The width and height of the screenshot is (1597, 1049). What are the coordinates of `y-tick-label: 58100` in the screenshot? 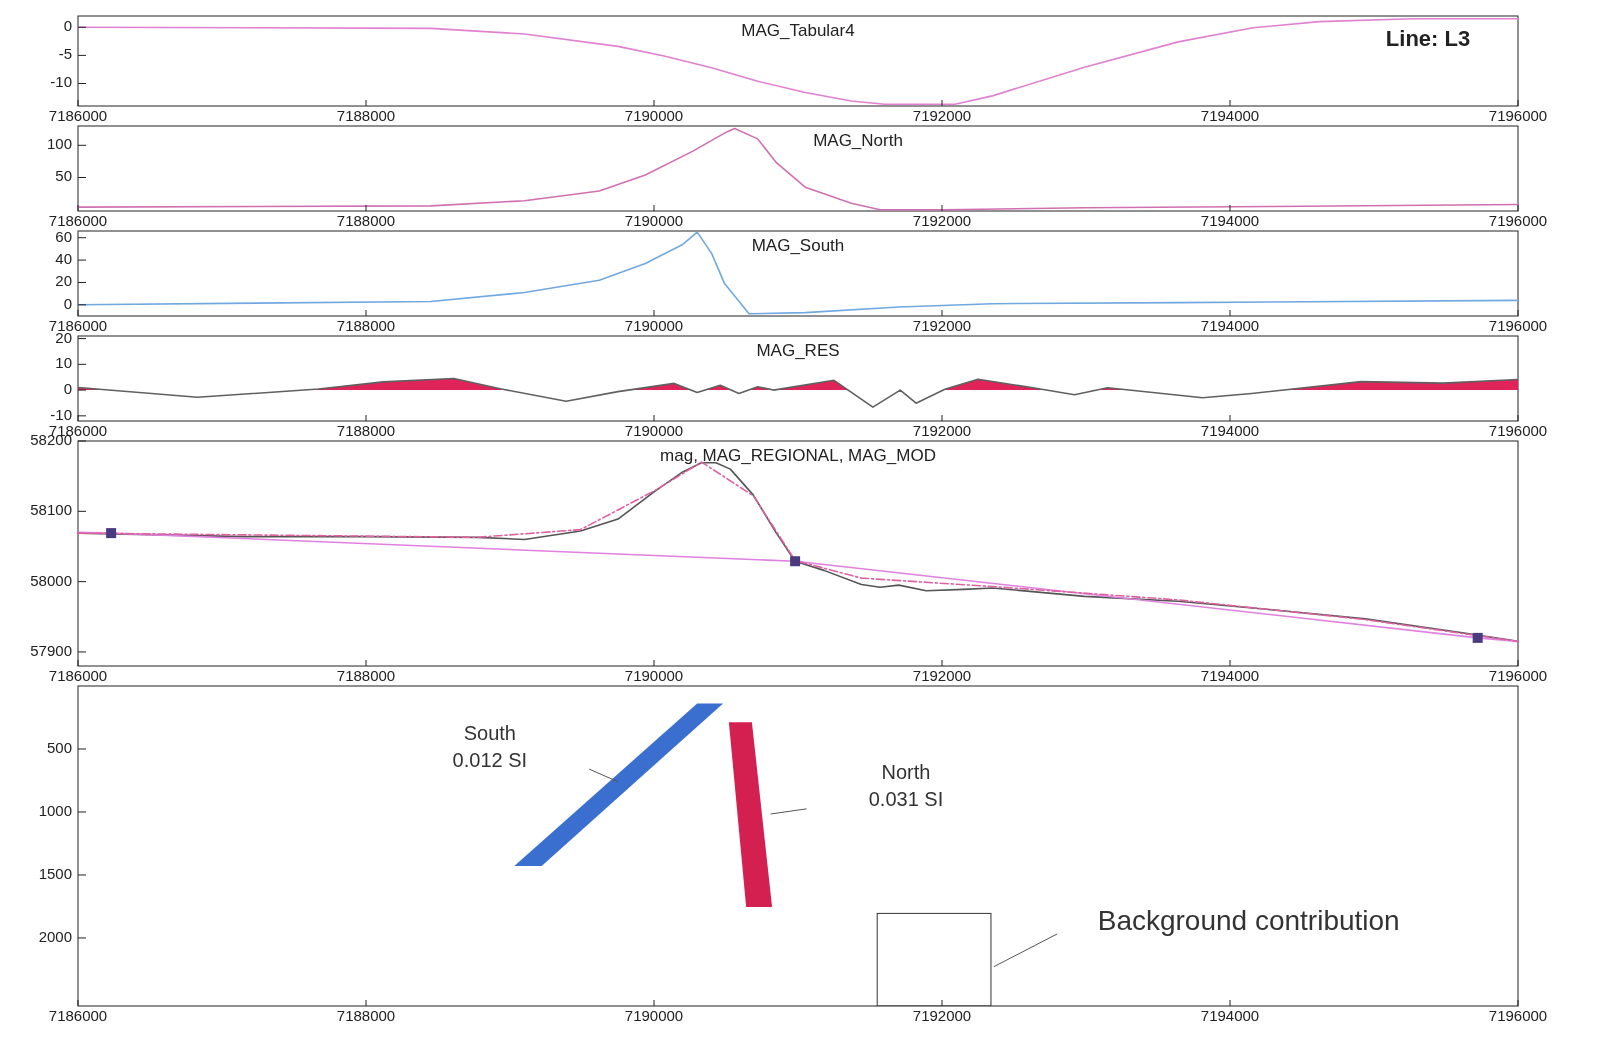 It's located at (51, 510).